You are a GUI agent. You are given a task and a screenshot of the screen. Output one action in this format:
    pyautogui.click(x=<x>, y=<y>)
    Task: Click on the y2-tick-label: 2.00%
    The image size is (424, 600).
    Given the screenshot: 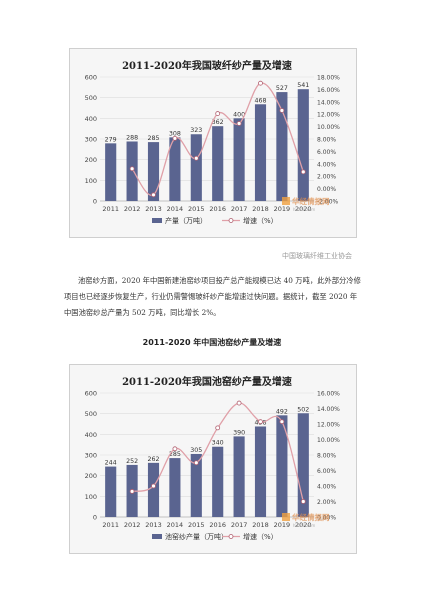 What is the action you would take?
    pyautogui.click(x=326, y=177)
    